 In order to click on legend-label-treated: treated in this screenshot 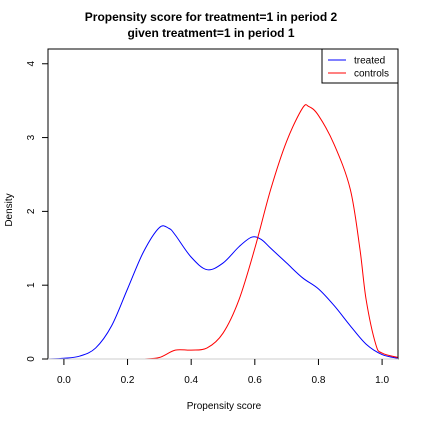, I will do `click(369, 61)`.